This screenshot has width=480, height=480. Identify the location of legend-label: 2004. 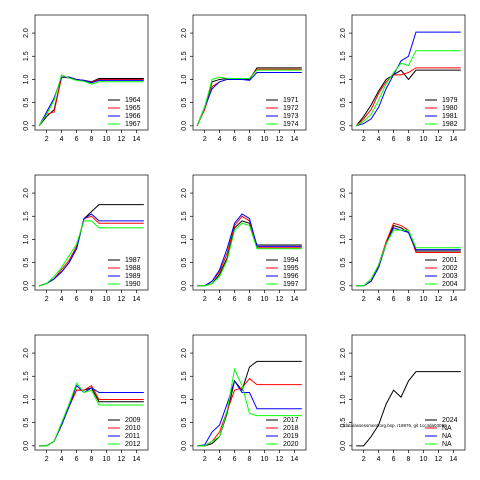
(450, 284).